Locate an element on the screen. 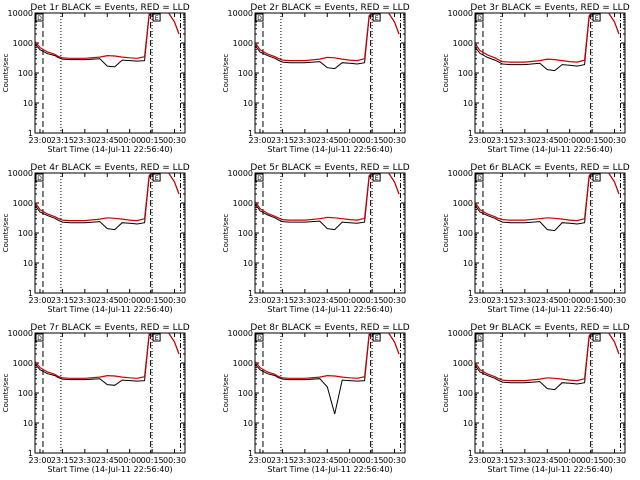 This screenshot has height=480, width=640. panel-title: Det 9r BLACK = Events, RED = LLD is located at coordinates (549, 328).